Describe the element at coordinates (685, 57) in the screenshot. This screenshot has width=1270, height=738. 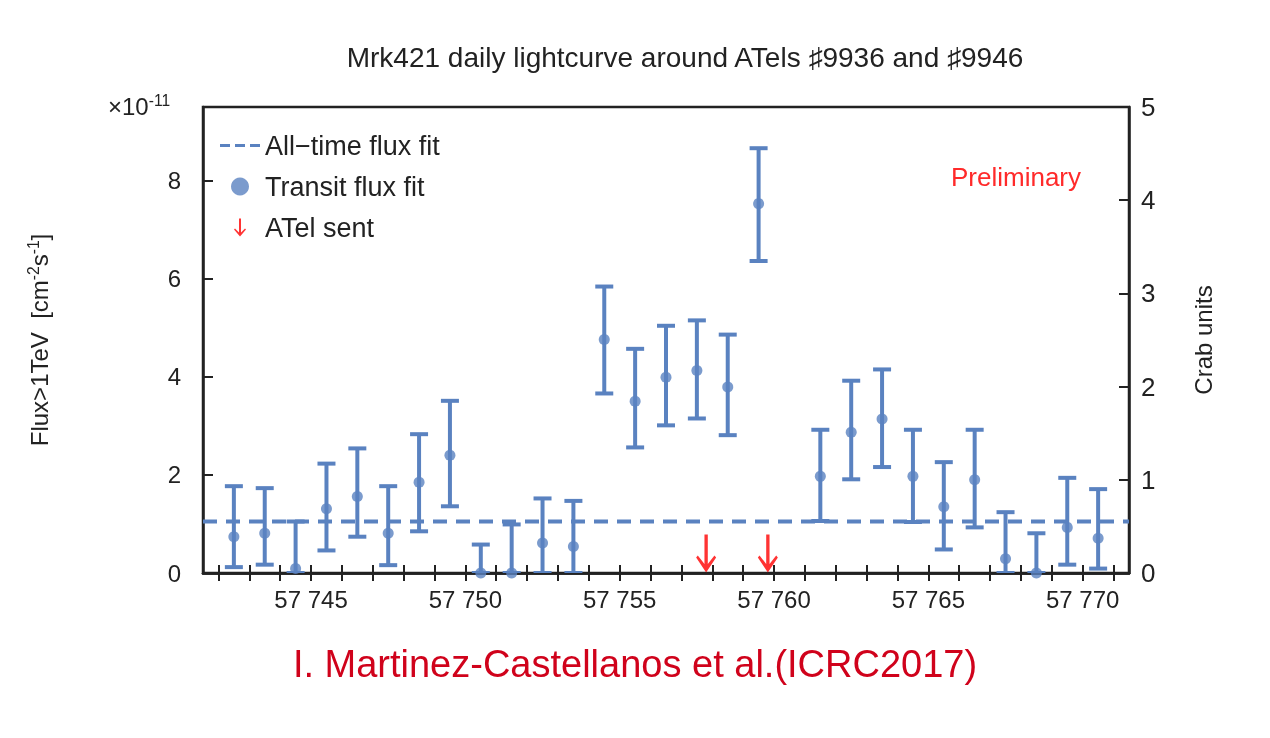
I see `chart-title: Mrk421 daily lightcurve around ATels ♯9936 and ♯9946` at that location.